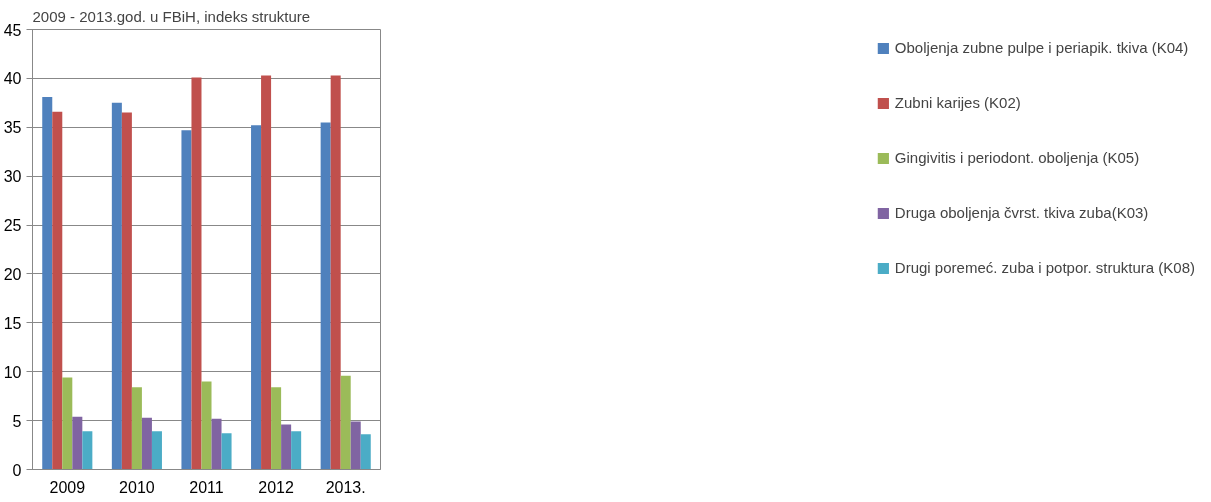 This screenshot has height=502, width=1211. What do you see at coordinates (12, 226) in the screenshot?
I see `y-tick-label: 25` at bounding box center [12, 226].